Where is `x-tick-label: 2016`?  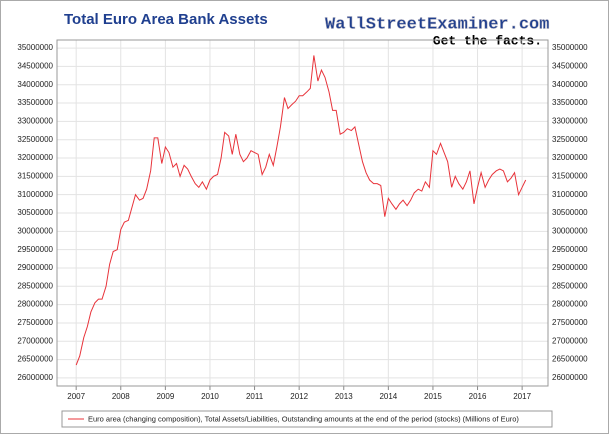 x-tick-label: 2016 is located at coordinates (478, 396).